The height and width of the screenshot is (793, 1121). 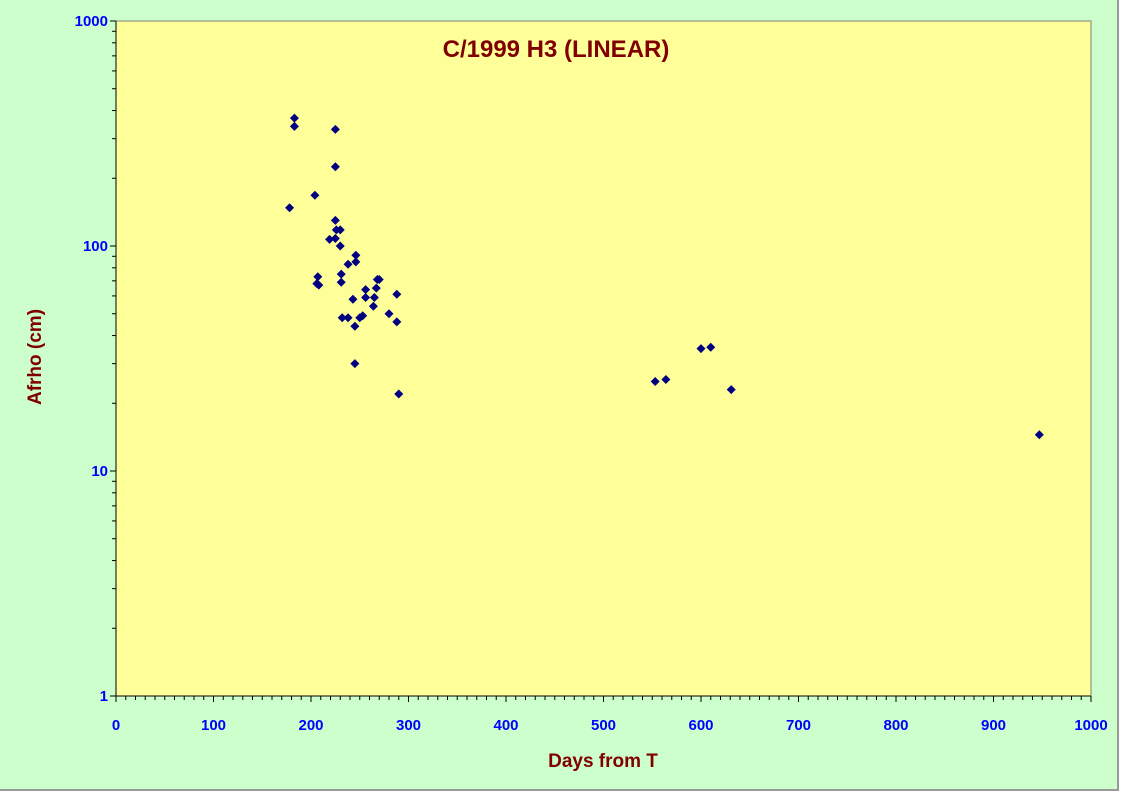 I want to click on x-tick-labels: 0 100 200 300 400 500 600 700 800 900 1000, so click(x=610, y=725).